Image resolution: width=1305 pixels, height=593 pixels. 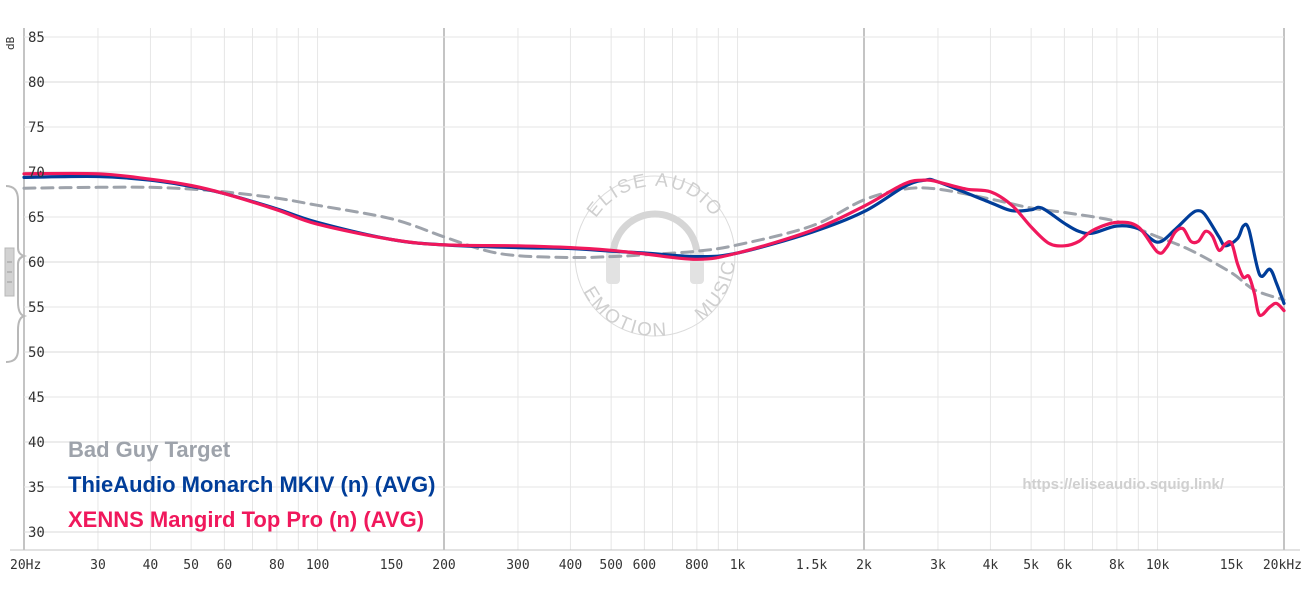 What do you see at coordinates (811, 565) in the screenshot?
I see `x-tick-label: 1.5k` at bounding box center [811, 565].